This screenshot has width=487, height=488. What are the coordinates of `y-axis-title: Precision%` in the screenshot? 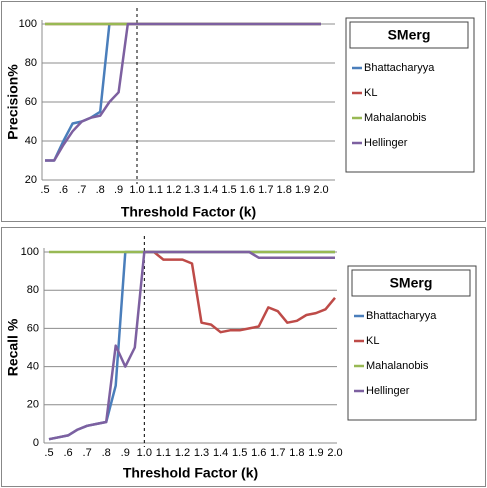 It's located at (13, 102).